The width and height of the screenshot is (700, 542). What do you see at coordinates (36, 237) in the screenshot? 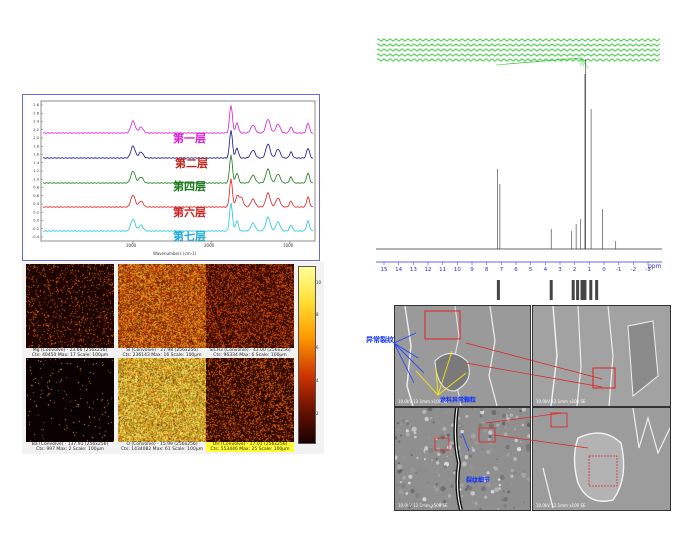
I see `y-tick-label: -0.4` at bounding box center [36, 237].